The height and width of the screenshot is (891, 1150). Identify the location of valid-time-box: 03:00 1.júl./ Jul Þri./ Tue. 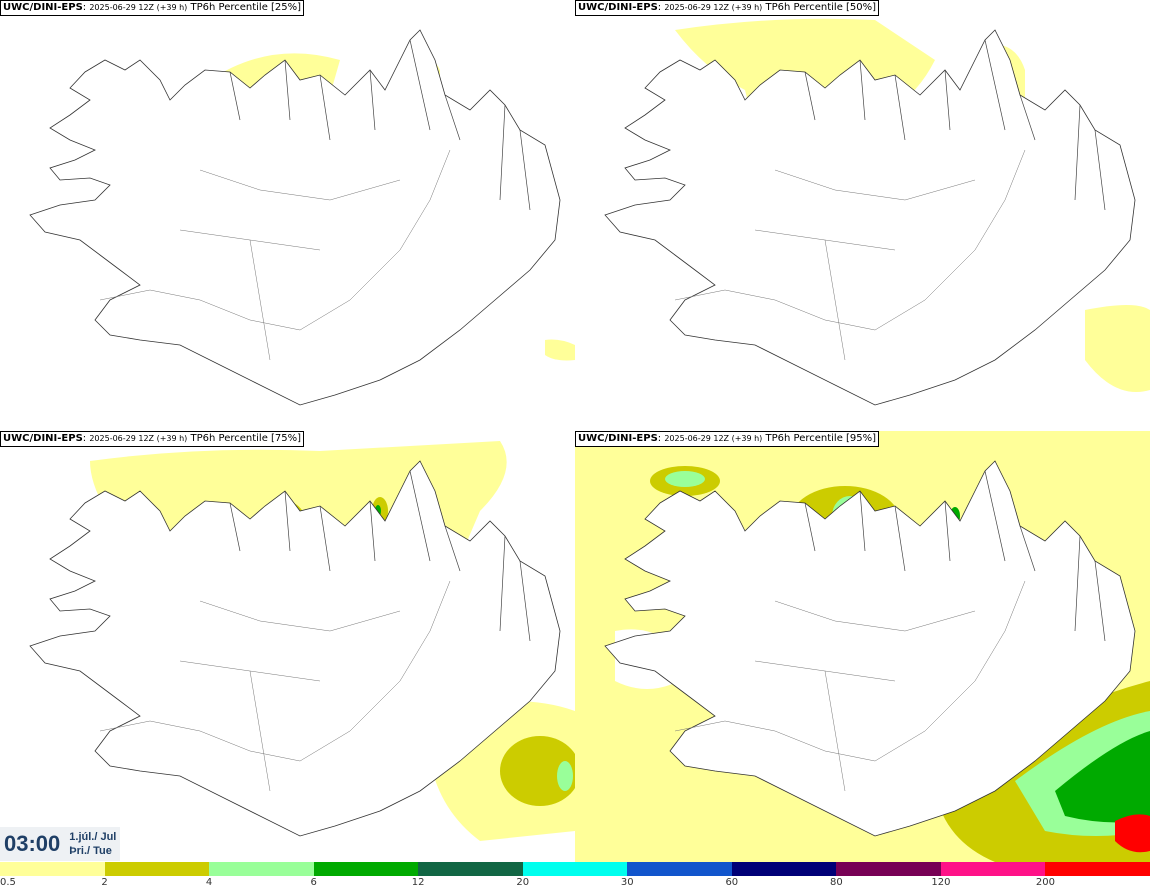
(60, 844).